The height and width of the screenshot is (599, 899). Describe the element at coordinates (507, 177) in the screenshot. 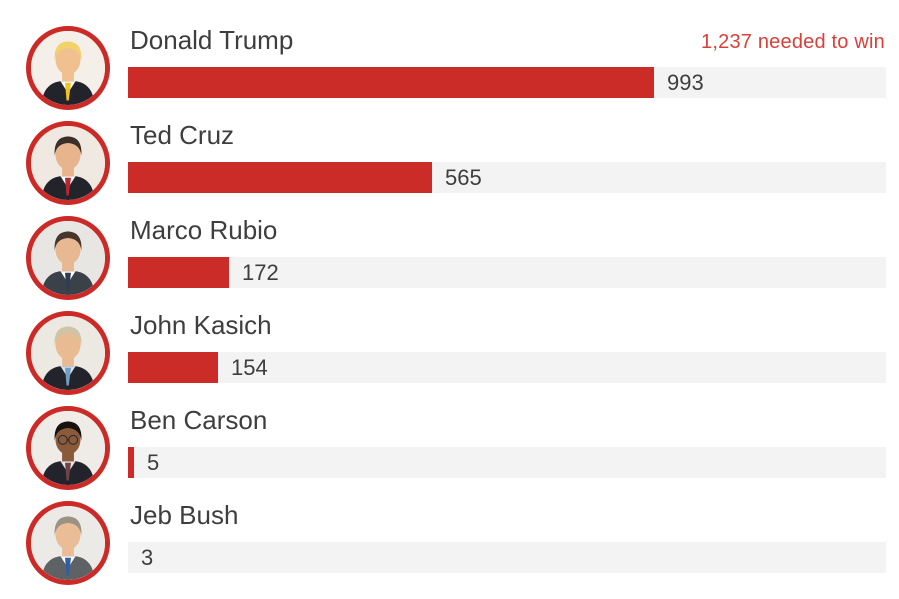

I see `delegate-bar-track: 565` at that location.